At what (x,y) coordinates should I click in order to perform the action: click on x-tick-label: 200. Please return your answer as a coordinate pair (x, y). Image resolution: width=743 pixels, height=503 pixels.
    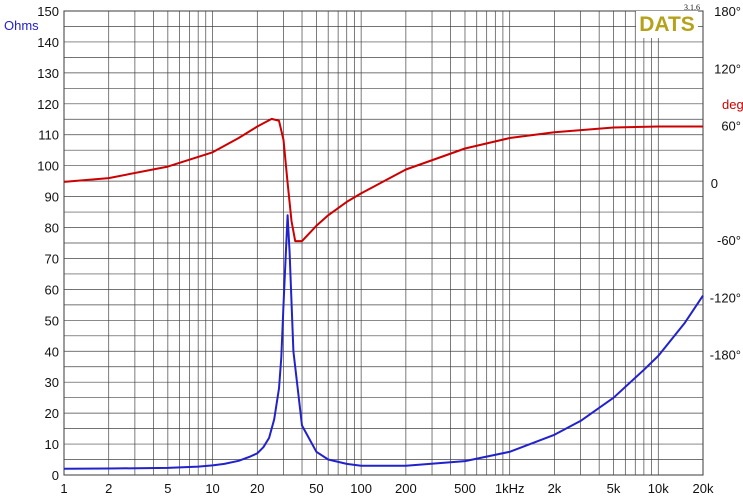
    Looking at the image, I should click on (406, 488).